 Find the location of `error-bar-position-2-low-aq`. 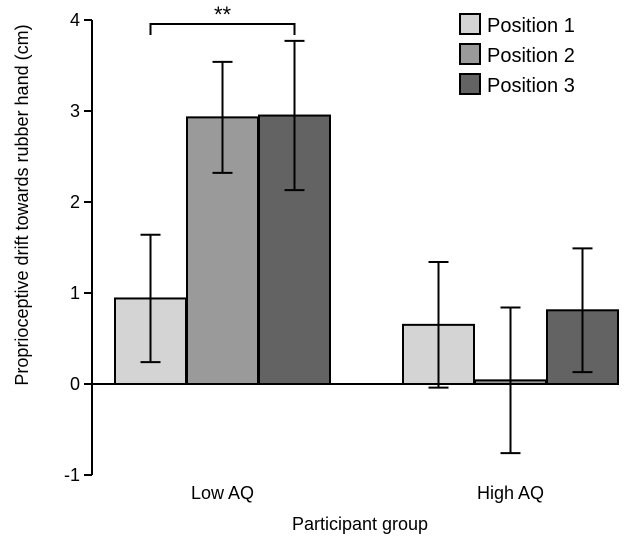

error-bar-position-2-low-aq is located at coordinates (222, 117).